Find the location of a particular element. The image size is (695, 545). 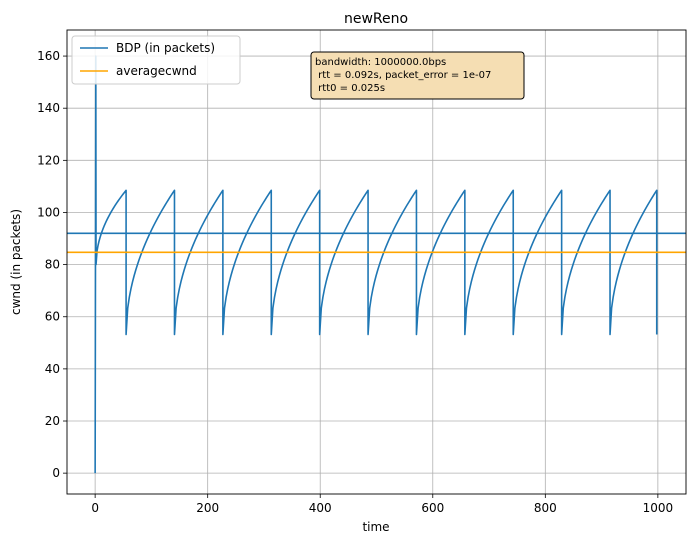

x-axis-label: time is located at coordinates (375, 527).